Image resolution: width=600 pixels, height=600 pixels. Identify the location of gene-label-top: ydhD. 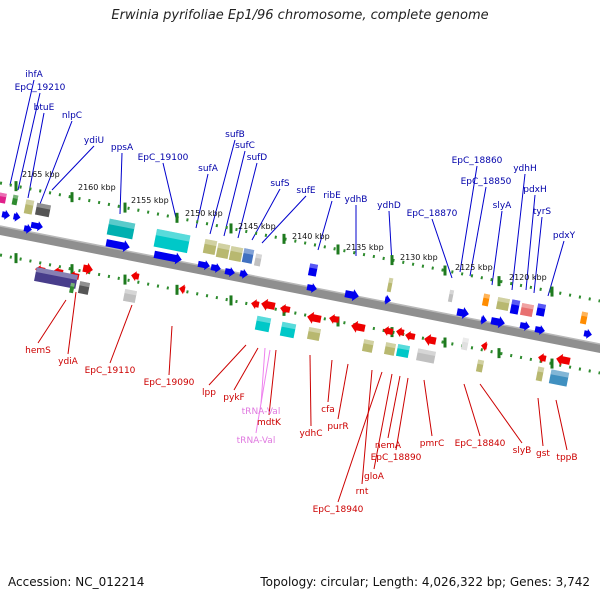
(389, 206).